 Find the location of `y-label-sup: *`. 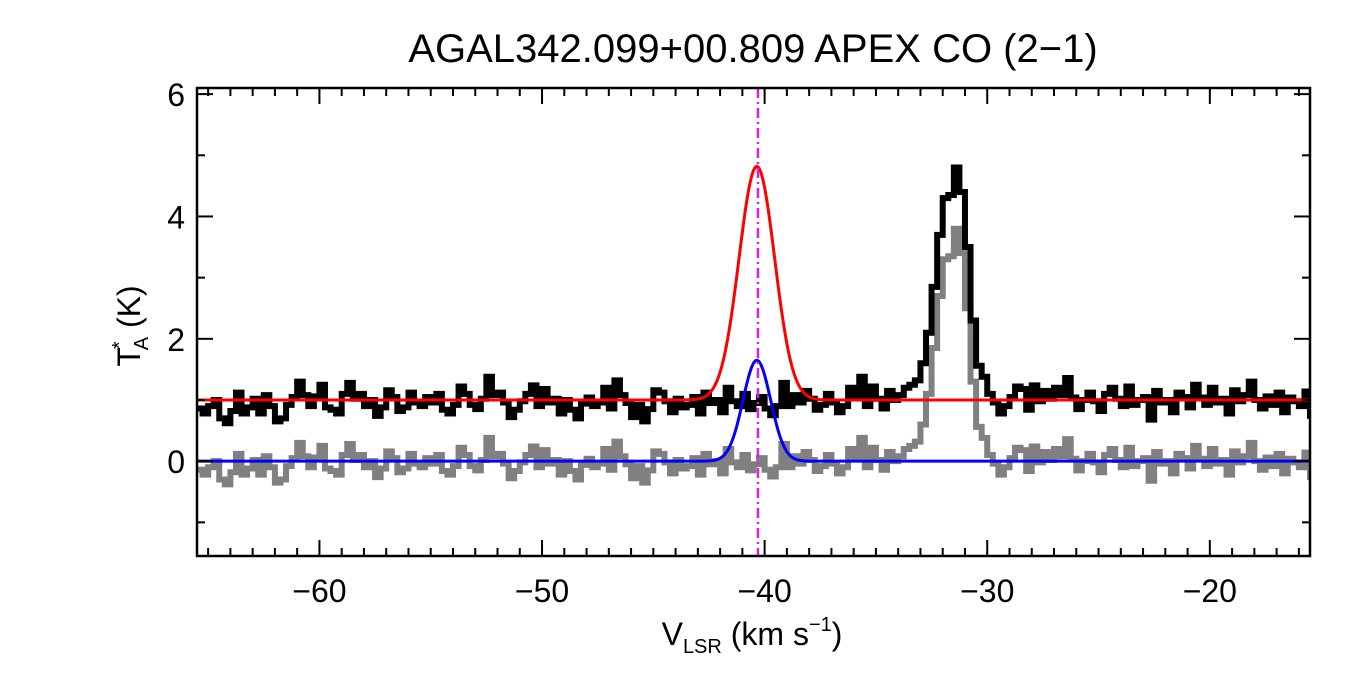

y-label-sup: * is located at coordinates (120, 345).